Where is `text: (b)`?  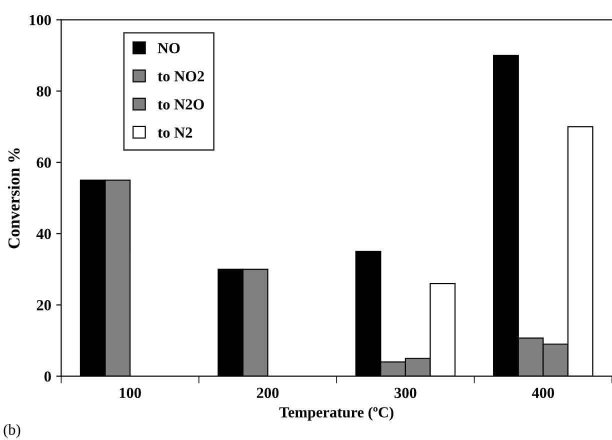
text: (b) is located at coordinates (12, 431).